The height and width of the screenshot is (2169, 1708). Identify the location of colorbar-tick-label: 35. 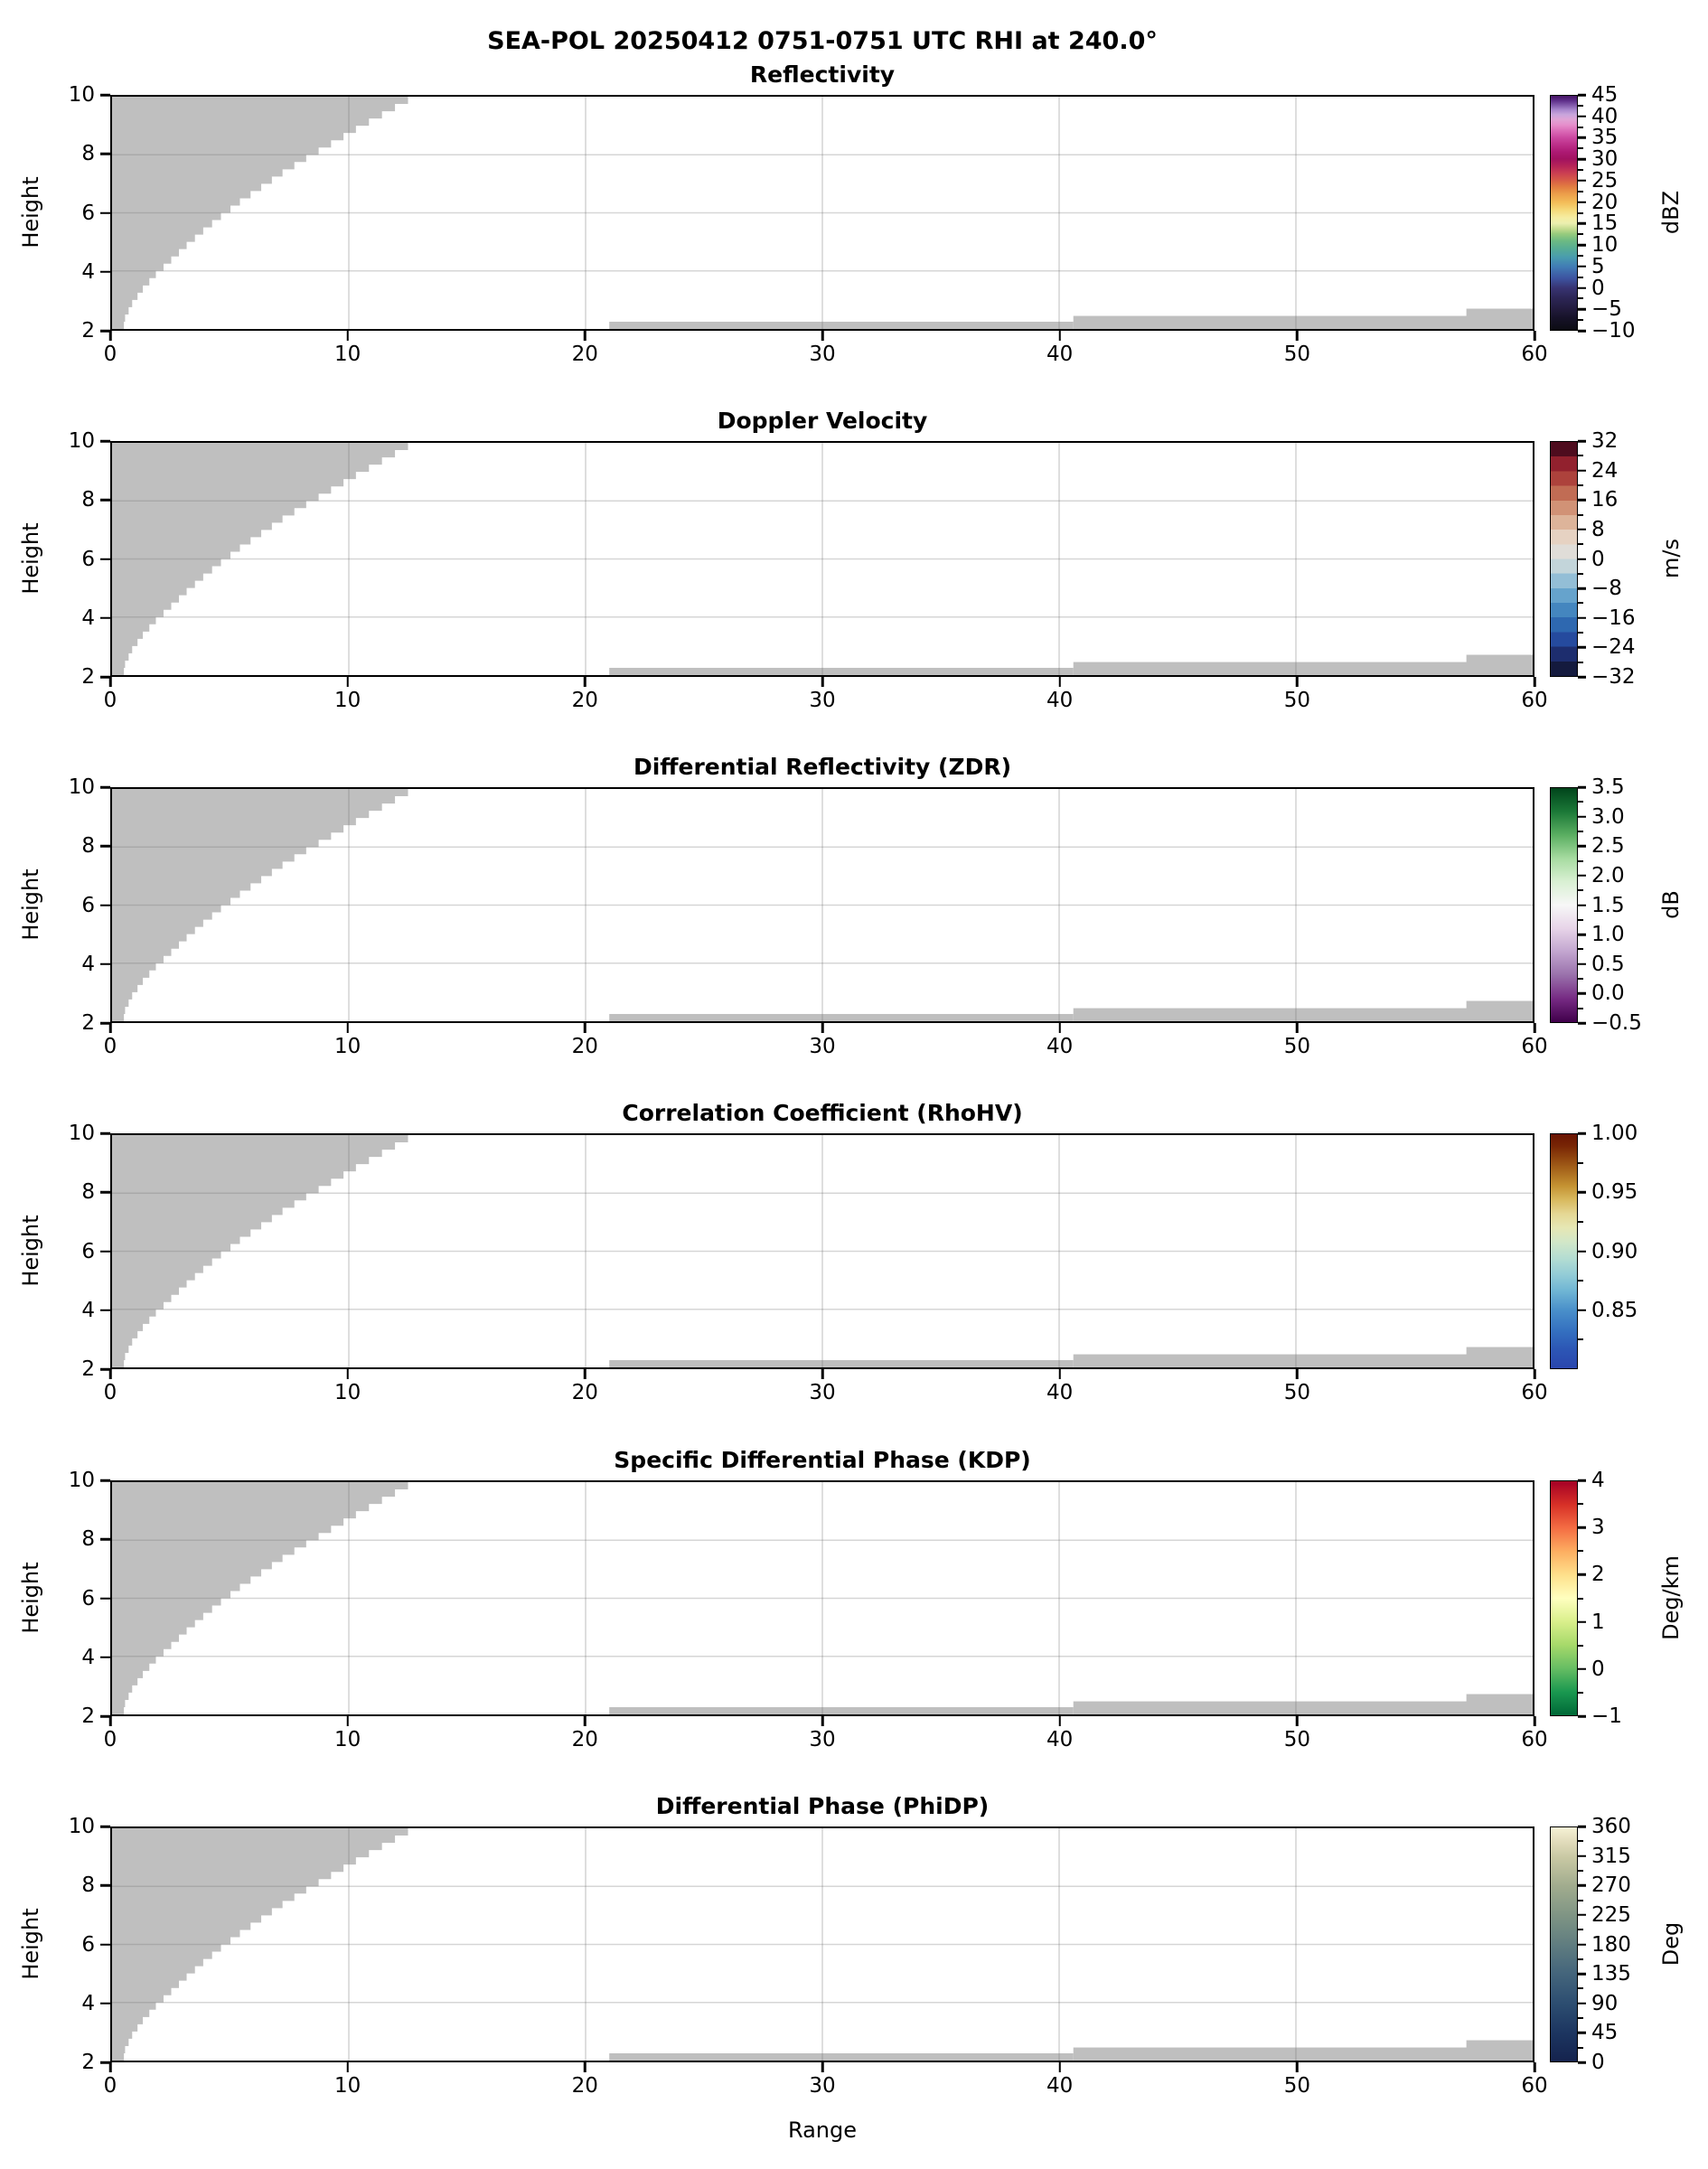
(1605, 138).